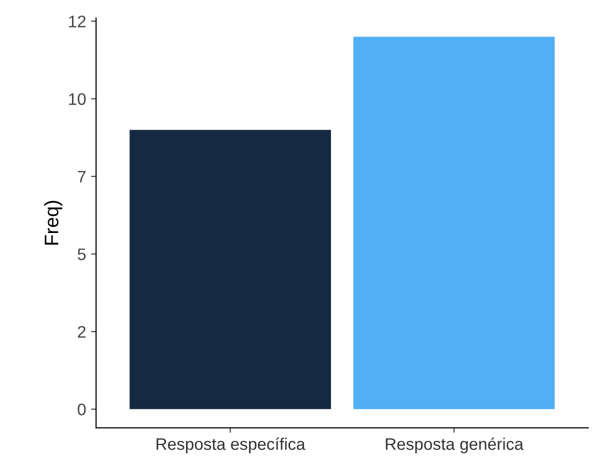 The height and width of the screenshot is (464, 593). I want to click on y-tick-label: 10, so click(77, 99).